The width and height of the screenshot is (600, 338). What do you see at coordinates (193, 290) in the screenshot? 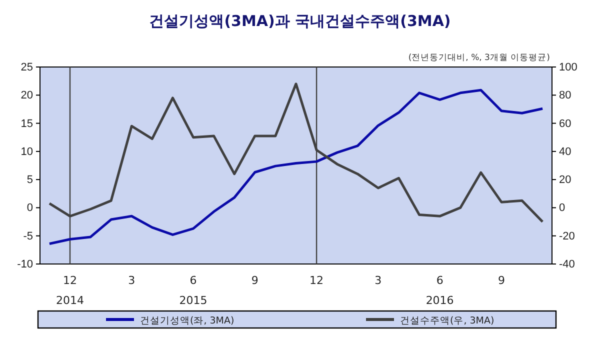
I see `x-tick-label: 6 2015` at bounding box center [193, 290].